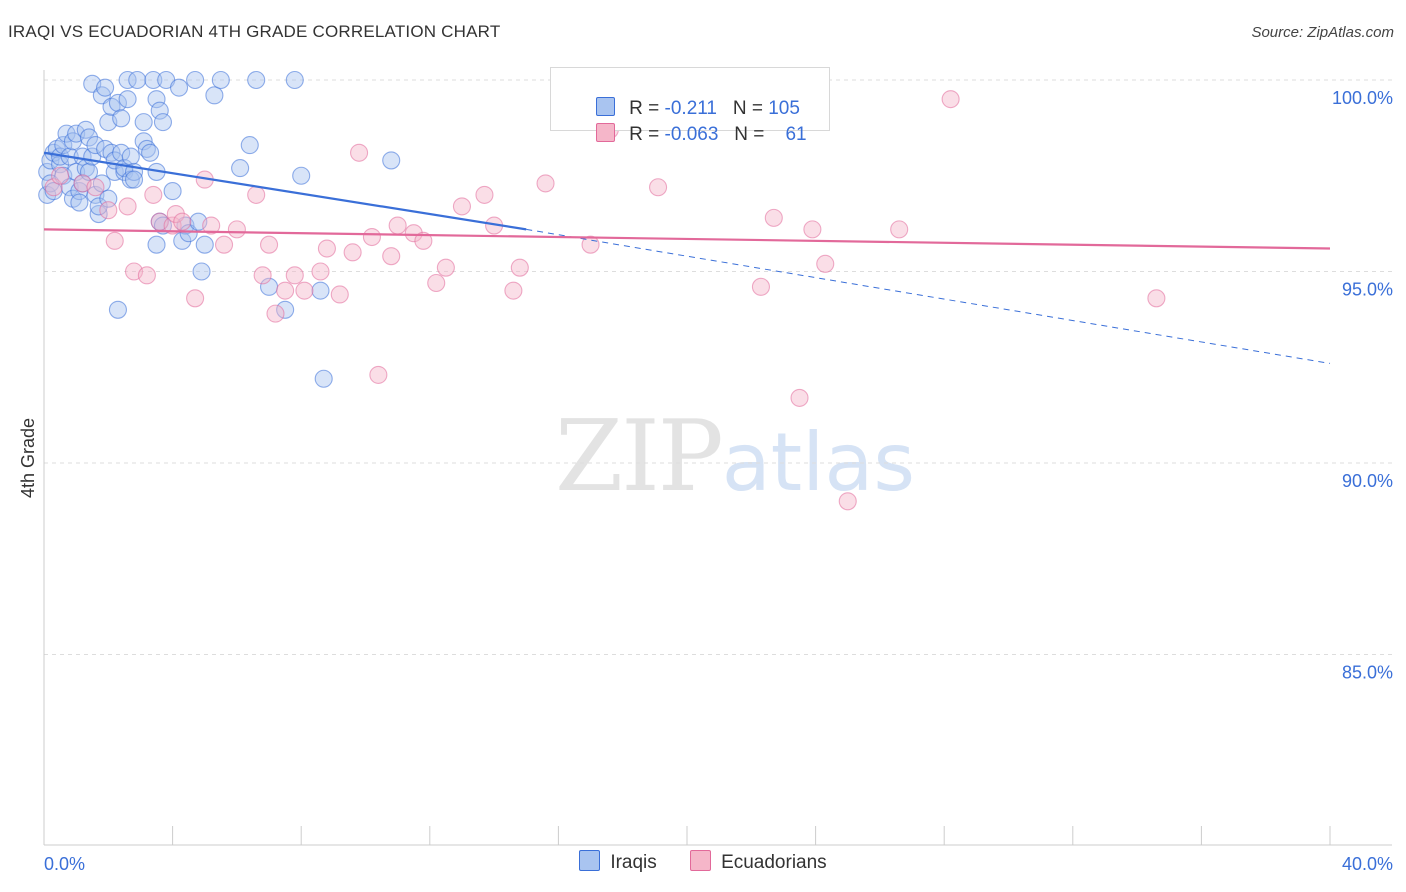 The height and width of the screenshot is (892, 1406). I want to click on y-tick-label: 100.0%, so click(1362, 98).